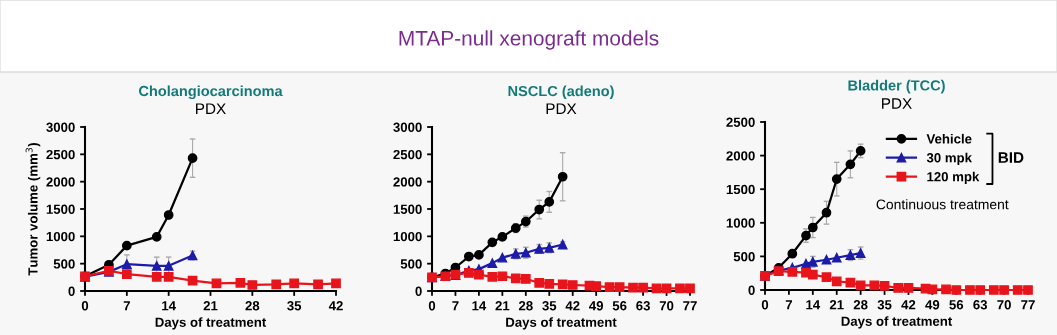 Image resolution: width=1057 pixels, height=335 pixels. Describe the element at coordinates (561, 92) in the screenshot. I see `chart-title: NSCLC (adeno)` at that location.